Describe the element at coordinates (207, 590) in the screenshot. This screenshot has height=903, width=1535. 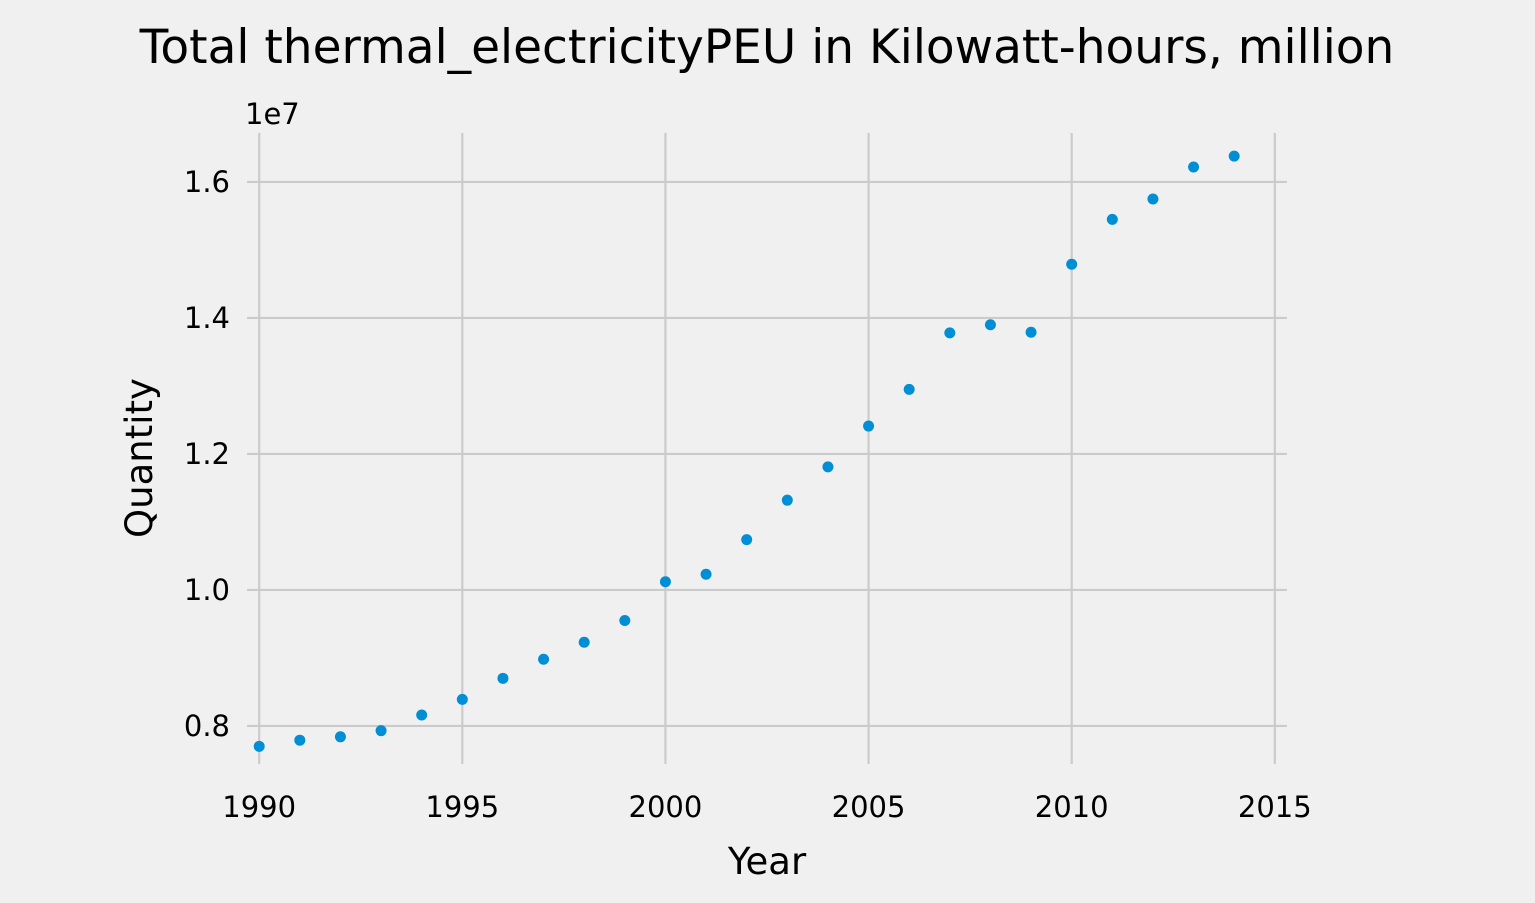
I see `y-tick-label: 1.0` at that location.